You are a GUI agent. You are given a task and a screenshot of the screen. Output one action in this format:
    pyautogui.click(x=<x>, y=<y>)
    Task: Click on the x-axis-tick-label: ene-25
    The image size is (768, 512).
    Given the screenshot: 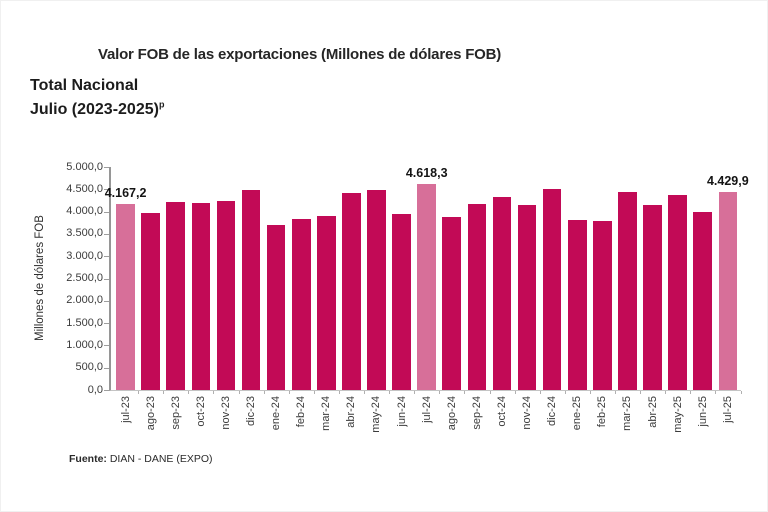 What is the action you would take?
    pyautogui.click(x=577, y=413)
    